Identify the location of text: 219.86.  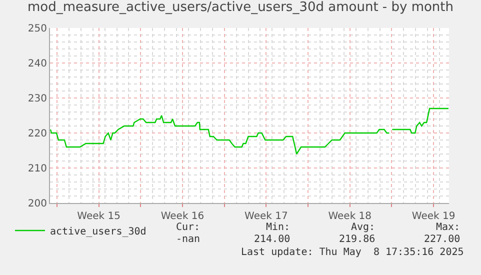
(357, 239).